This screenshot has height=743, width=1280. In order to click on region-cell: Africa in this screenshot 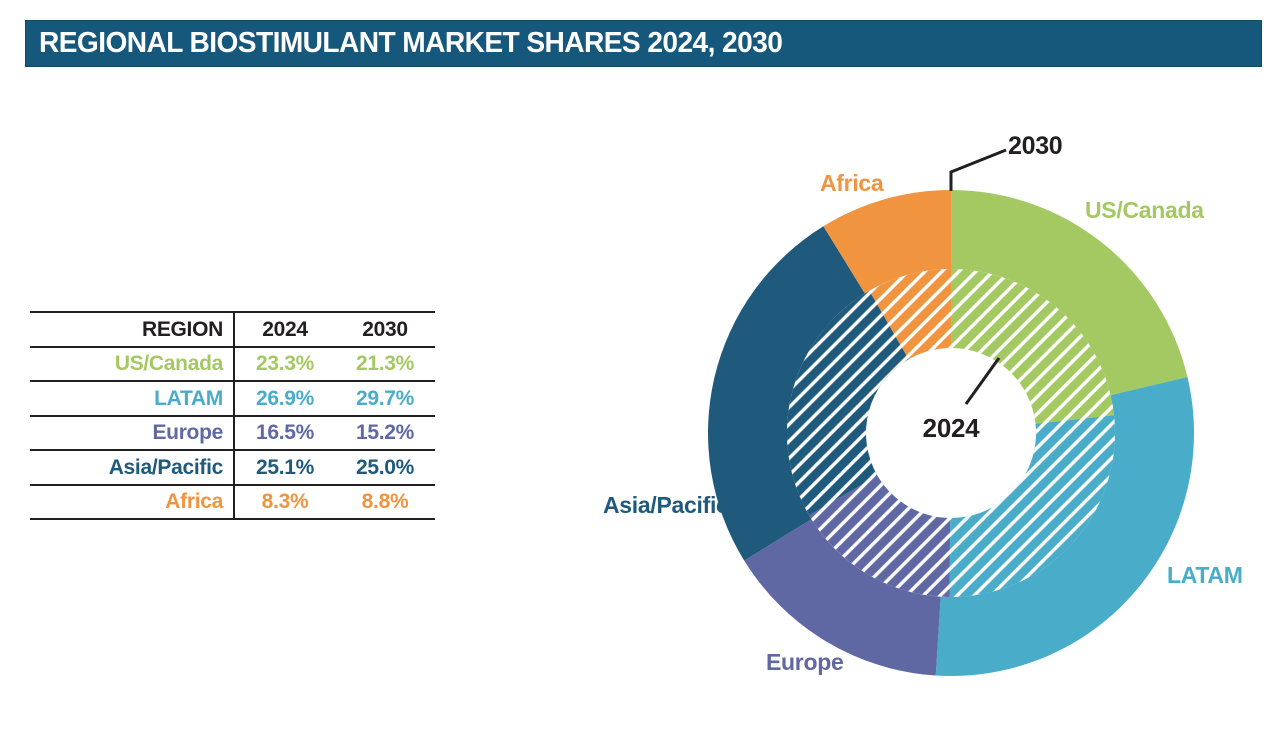, I will do `click(132, 501)`.